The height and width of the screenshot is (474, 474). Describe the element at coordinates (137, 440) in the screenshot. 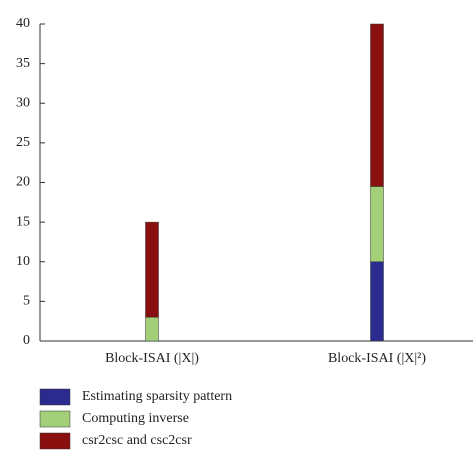

I see `legend-label: csr2csc and csc2csr` at that location.